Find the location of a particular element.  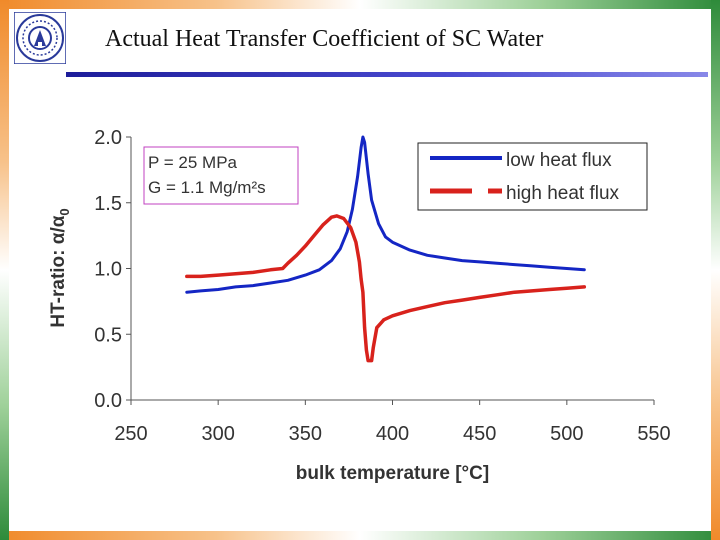

annotation-mass-flux: G = 1.1 Mg/m²s is located at coordinates (207, 187).